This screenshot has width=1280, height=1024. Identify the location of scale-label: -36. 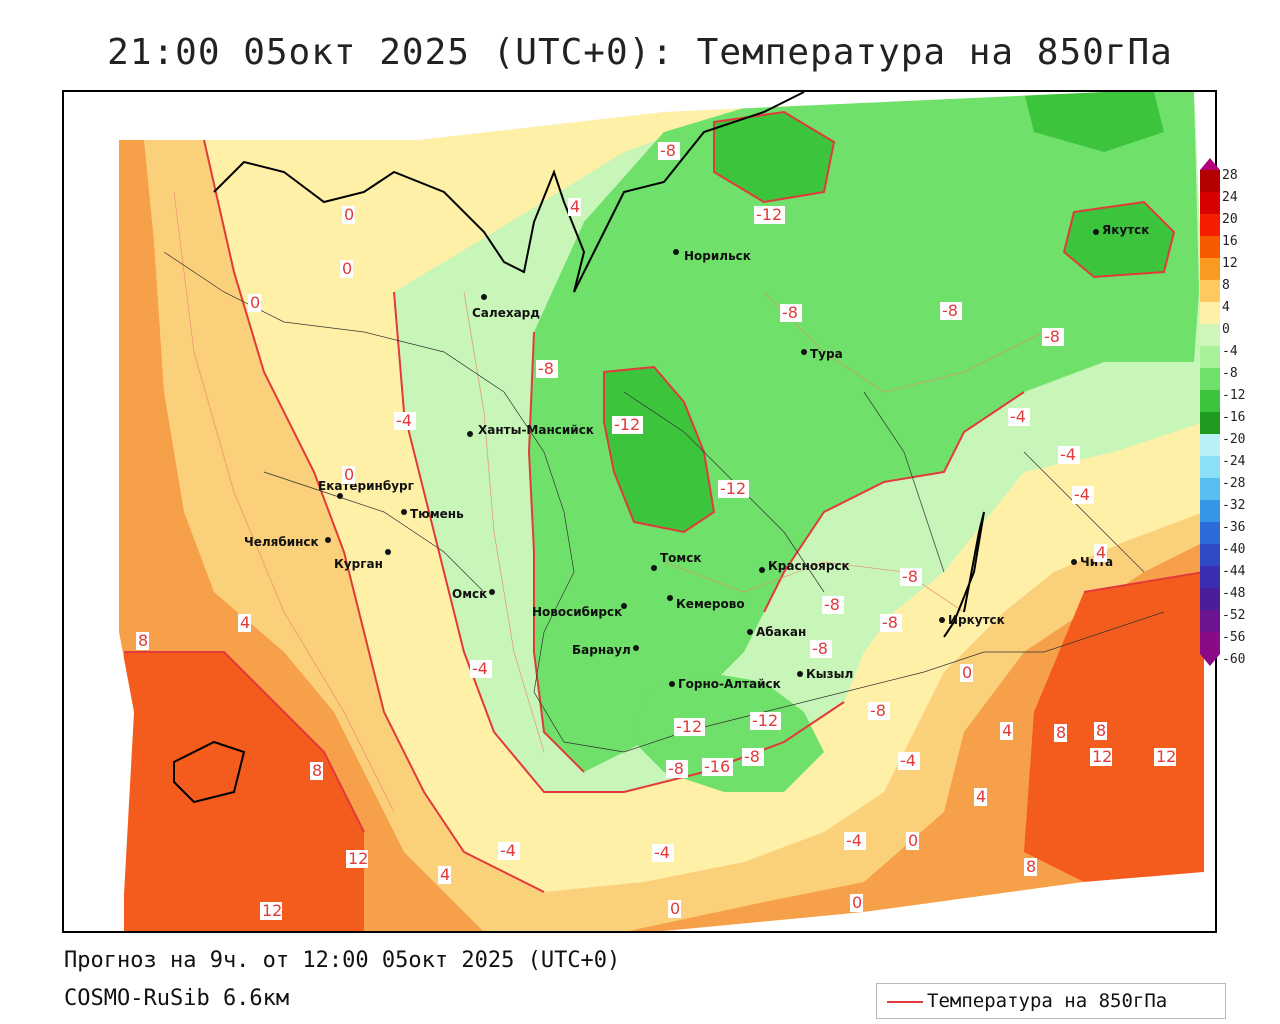
(1234, 527).